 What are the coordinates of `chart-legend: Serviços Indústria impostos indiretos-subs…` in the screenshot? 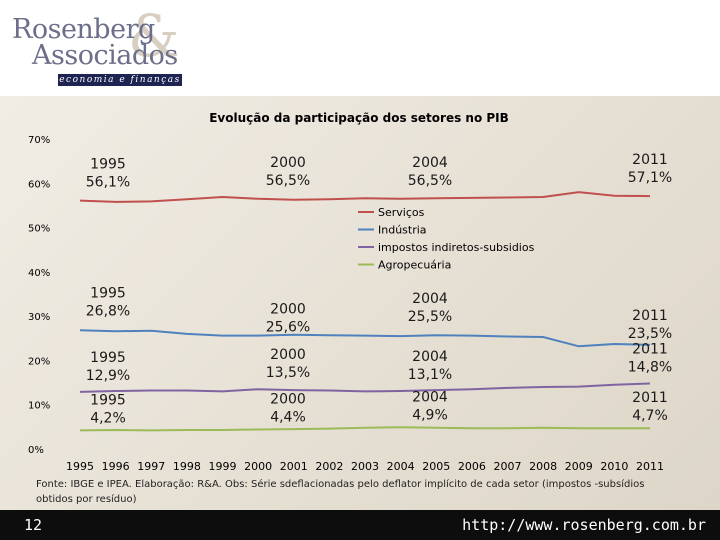 It's located at (446, 239).